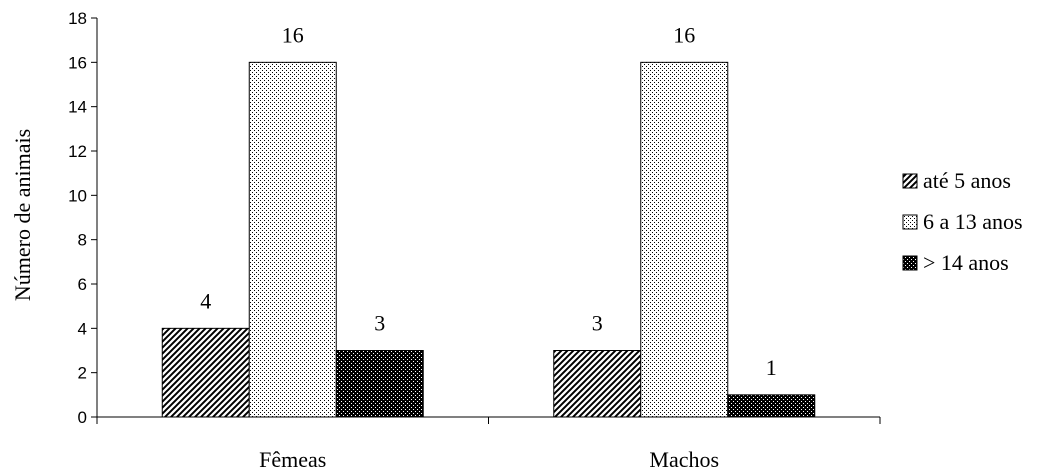 The width and height of the screenshot is (1060, 476). What do you see at coordinates (292, 459) in the screenshot?
I see `category-label: Fêmeas` at bounding box center [292, 459].